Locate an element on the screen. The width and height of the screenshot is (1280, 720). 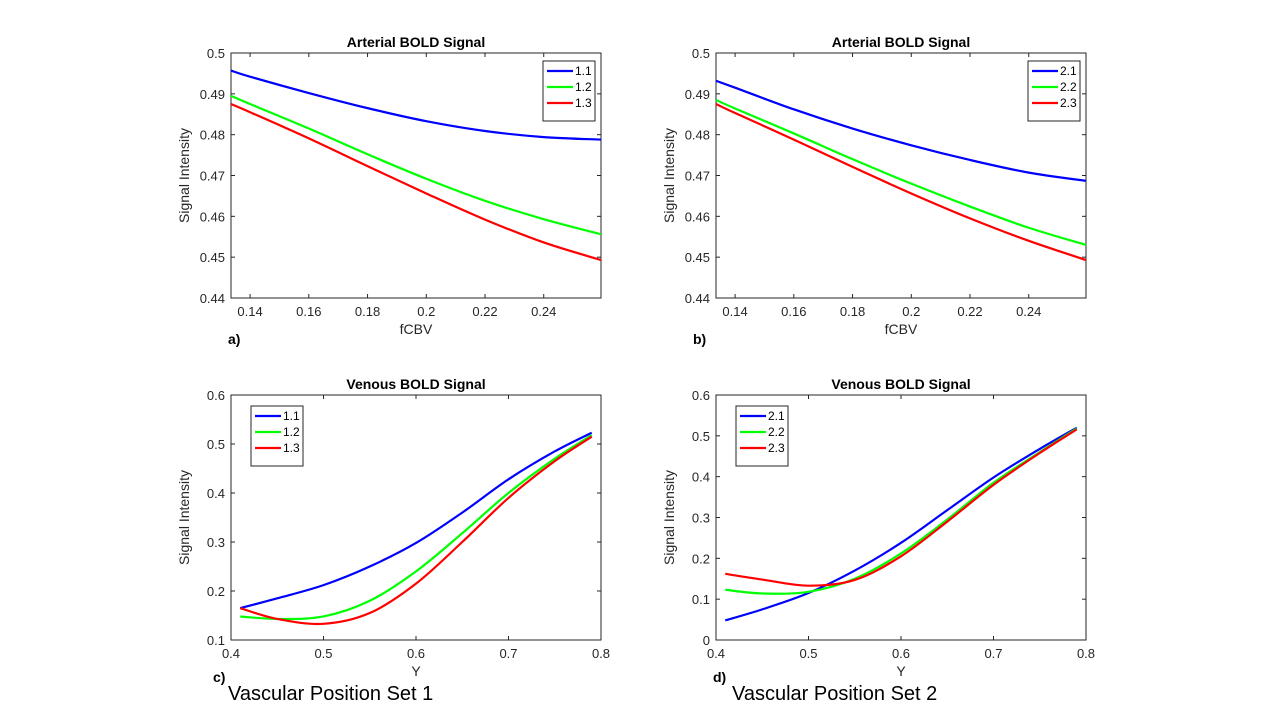
plot-area is located at coordinates (901, 175).